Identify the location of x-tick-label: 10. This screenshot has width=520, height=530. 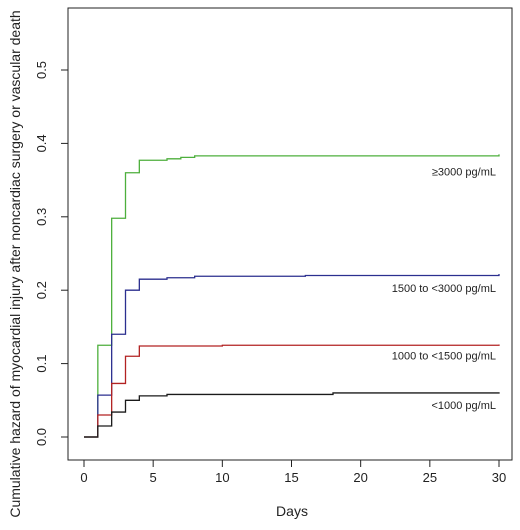
(222, 477).